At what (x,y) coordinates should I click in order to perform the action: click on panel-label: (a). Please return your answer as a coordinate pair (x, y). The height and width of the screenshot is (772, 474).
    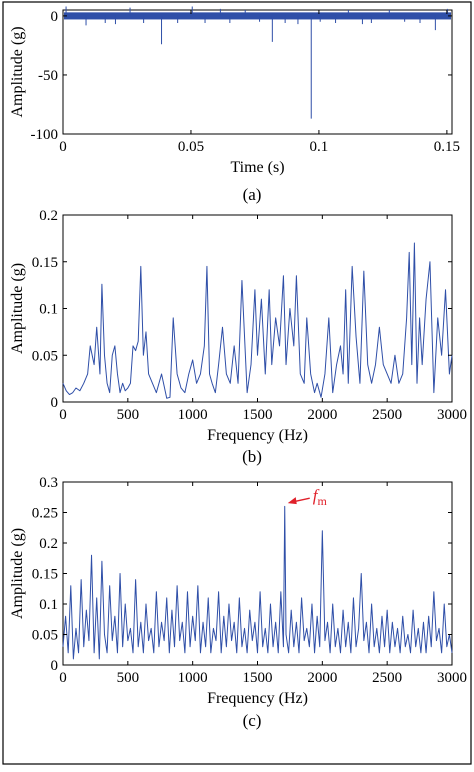
    Looking at the image, I should click on (252, 194).